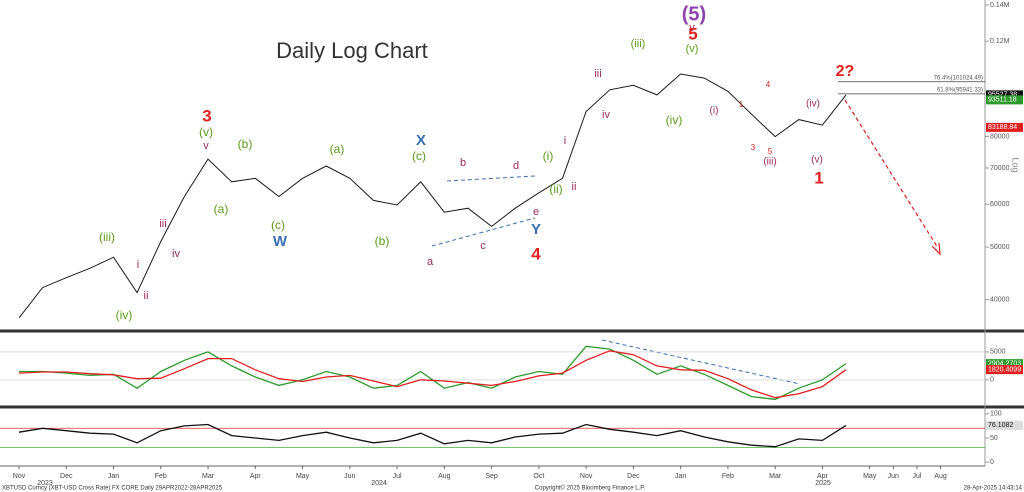  What do you see at coordinates (379, 483) in the screenshot?
I see `year-label: 2024` at bounding box center [379, 483].